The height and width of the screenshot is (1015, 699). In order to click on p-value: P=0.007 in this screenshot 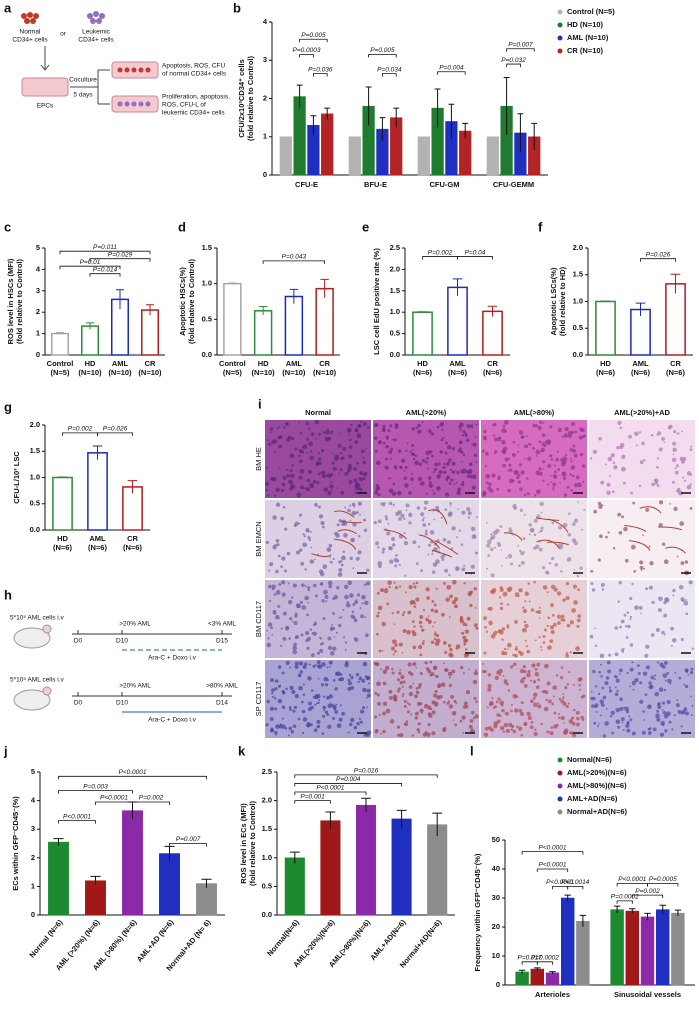, I will do `click(188, 839)`.